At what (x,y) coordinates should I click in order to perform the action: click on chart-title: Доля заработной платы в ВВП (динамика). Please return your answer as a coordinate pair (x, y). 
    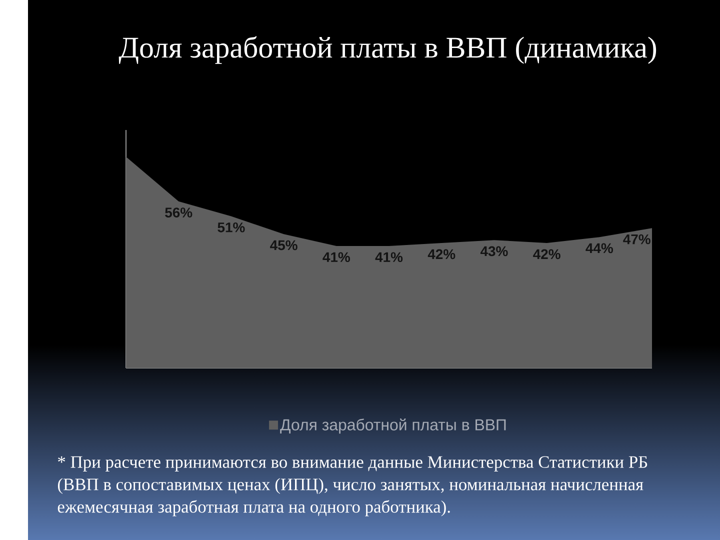
    Looking at the image, I should click on (387, 50).